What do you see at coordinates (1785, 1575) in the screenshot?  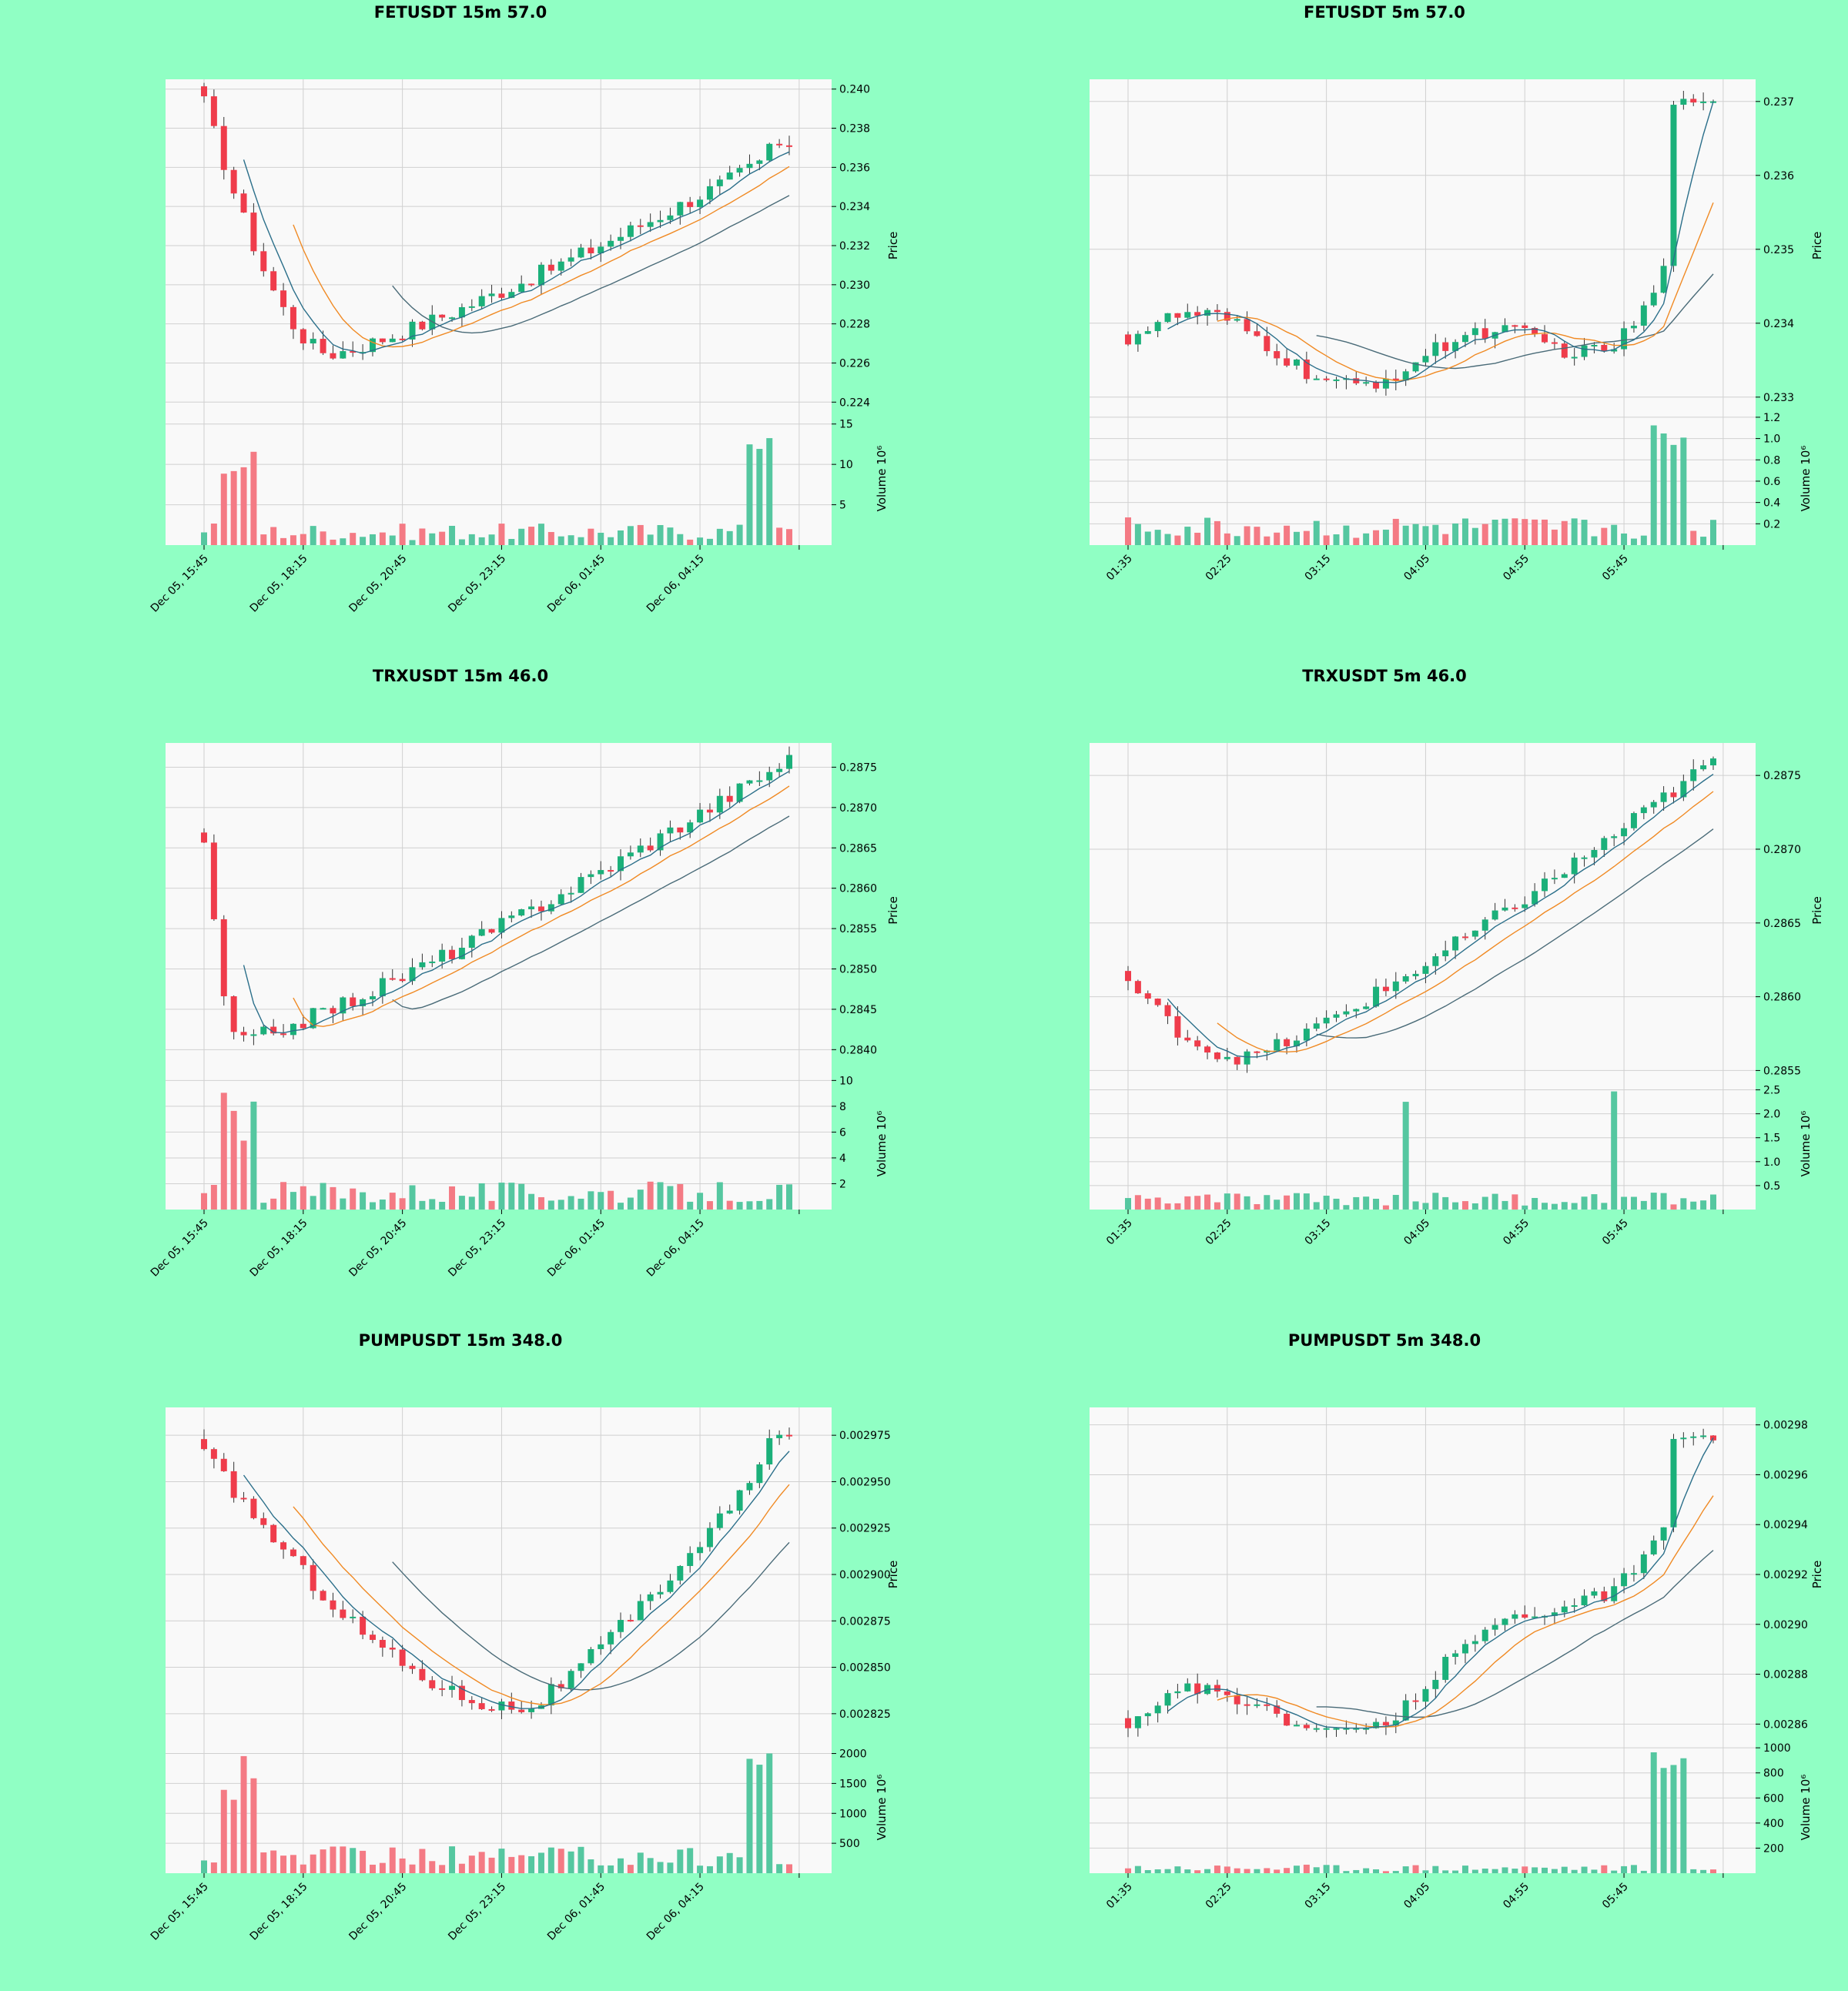 I see `price-tick-label: 0.00292` at bounding box center [1785, 1575].